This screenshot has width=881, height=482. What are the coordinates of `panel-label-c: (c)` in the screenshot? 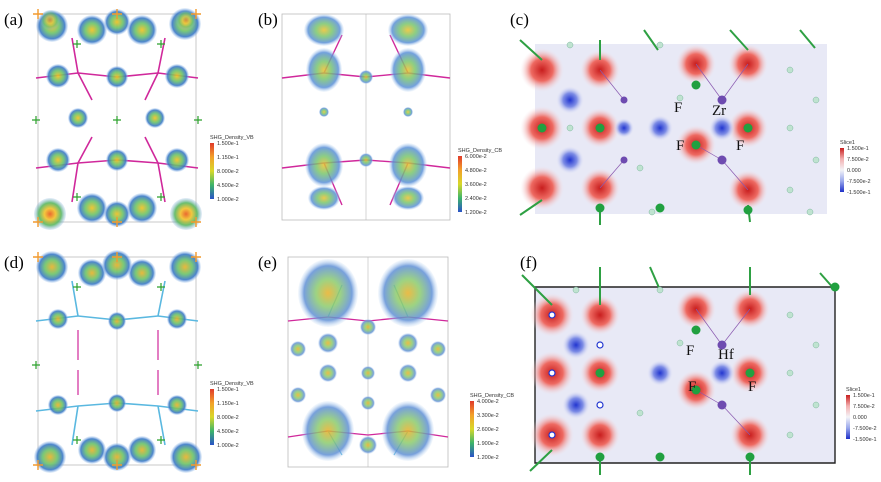 It's located at (519, 19).